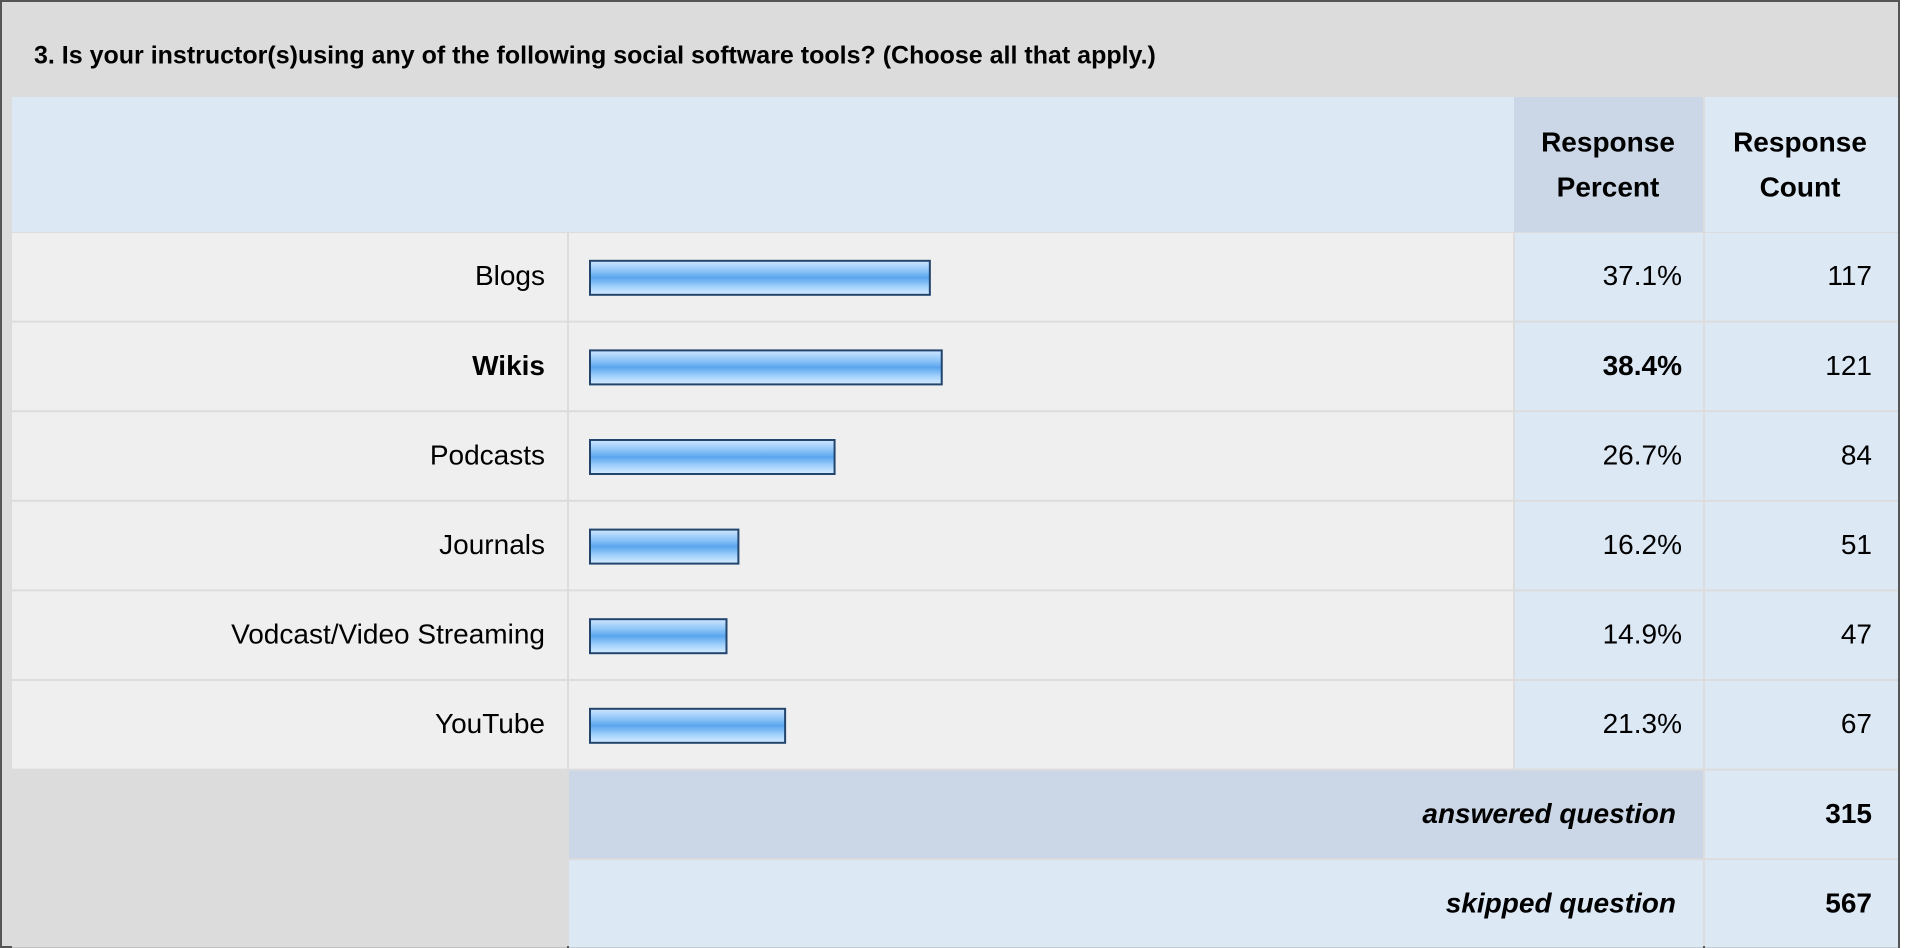 Image resolution: width=1911 pixels, height=948 pixels. I want to click on count-value: 51, so click(1856, 544).